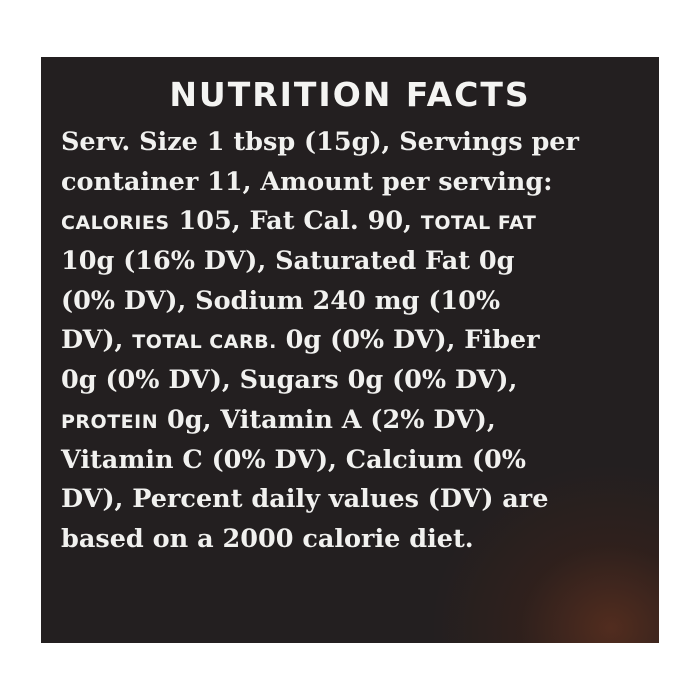  I want to click on text-run: Serv. Size 1 tbsp (15g), Servings per, so click(320, 142).